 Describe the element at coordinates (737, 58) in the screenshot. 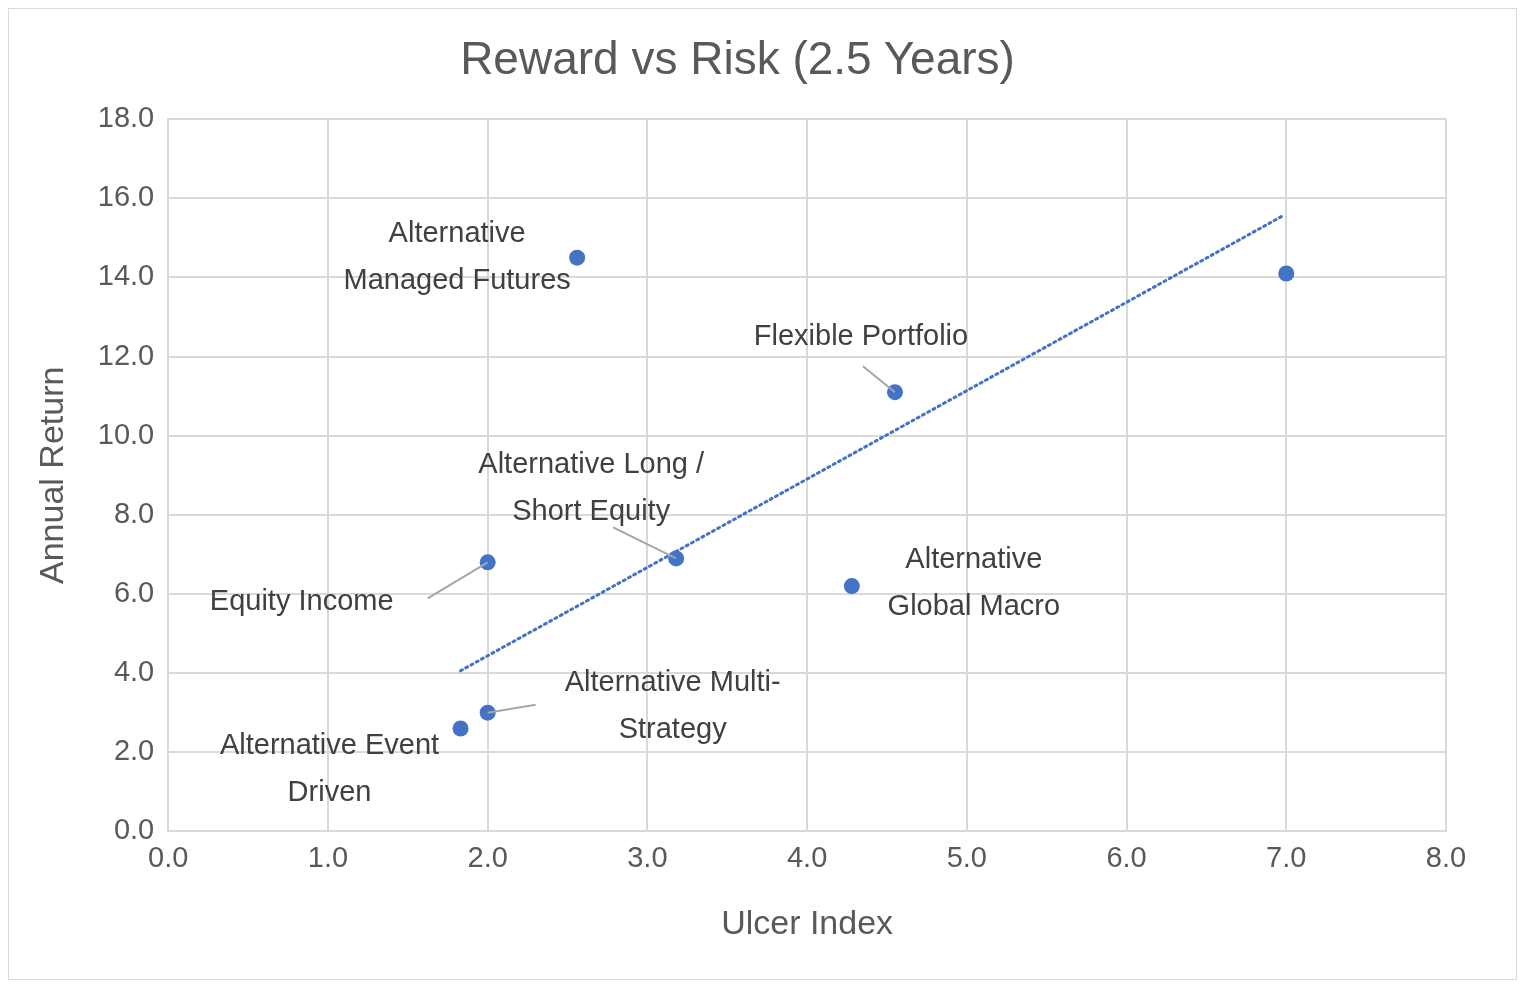

I see `chart-title: Reward vs Risk (2.5 Years)` at that location.